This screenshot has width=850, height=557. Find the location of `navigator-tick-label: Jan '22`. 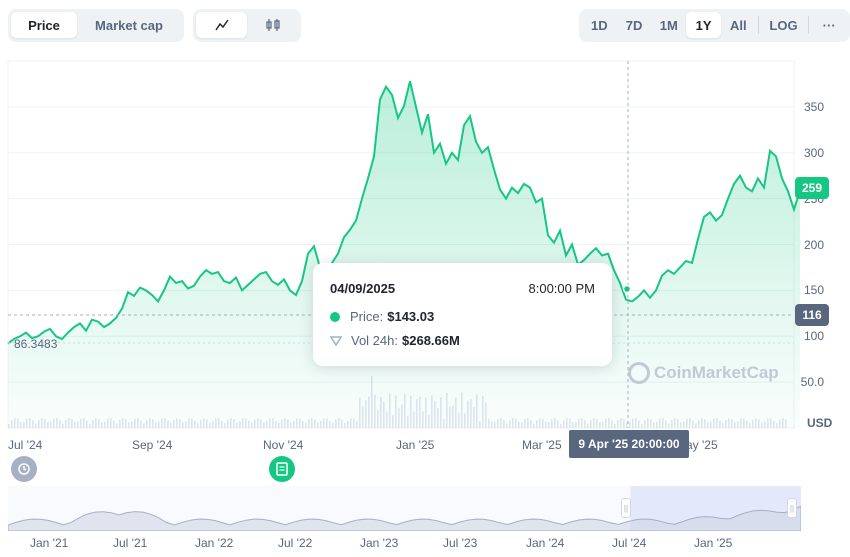

navigator-tick-label: Jan '22 is located at coordinates (214, 543).